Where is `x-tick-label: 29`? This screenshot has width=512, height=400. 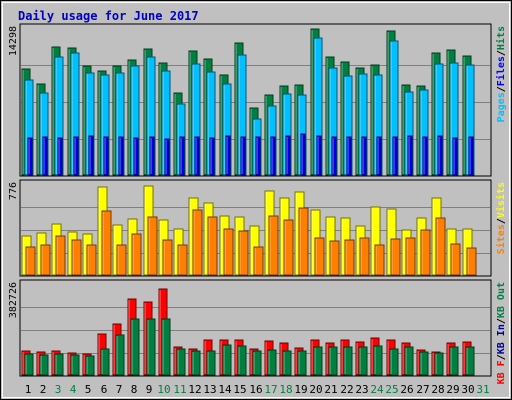
x-tick-label: 29 is located at coordinates (452, 389).